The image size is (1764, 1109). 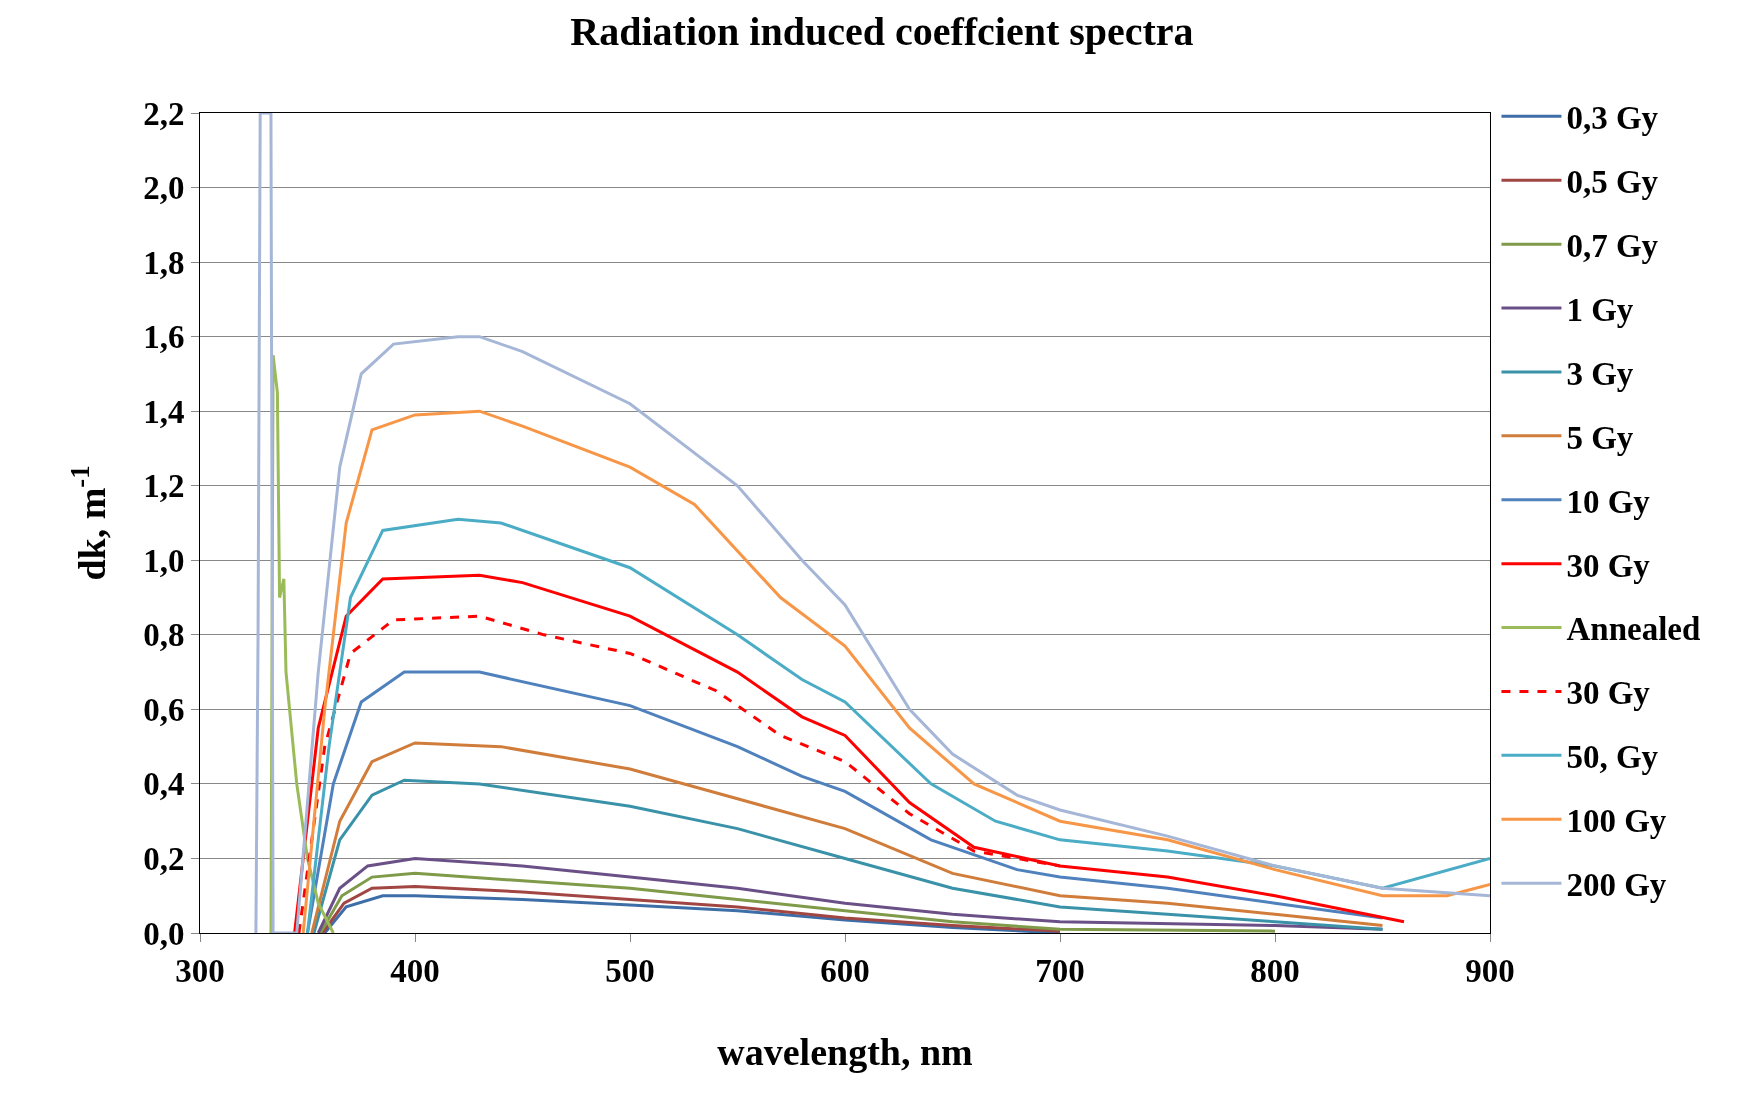 I want to click on legend-label: 1 Gy, so click(x=1600, y=309).